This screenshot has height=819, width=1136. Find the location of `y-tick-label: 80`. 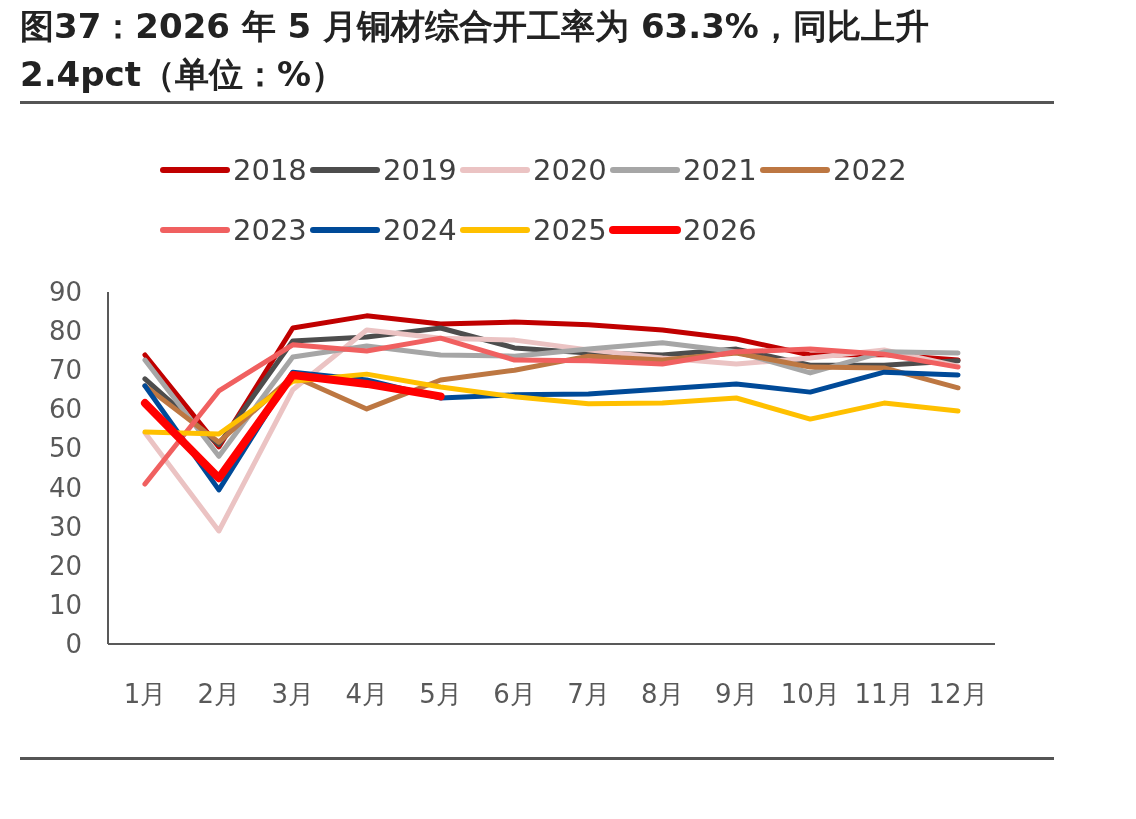

y-tick-label: 80 is located at coordinates (65, 331).